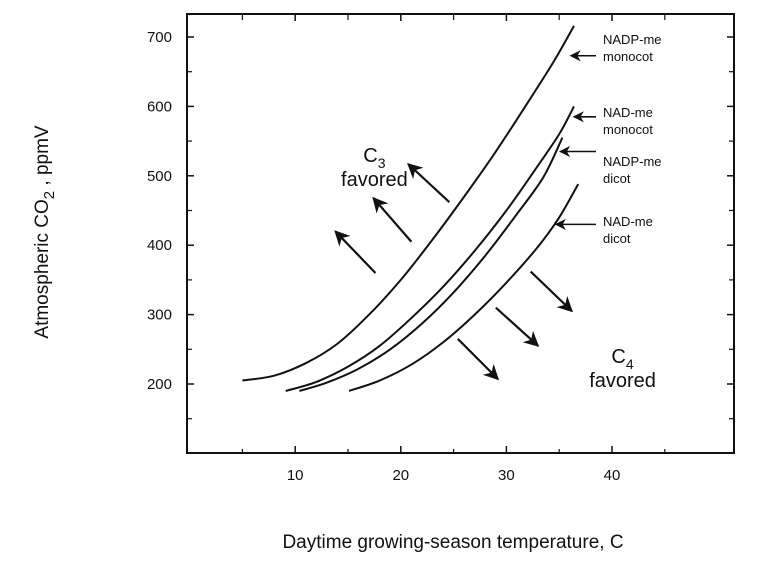  I want to click on y-axis-title-tail: , ppmV, so click(42, 158).